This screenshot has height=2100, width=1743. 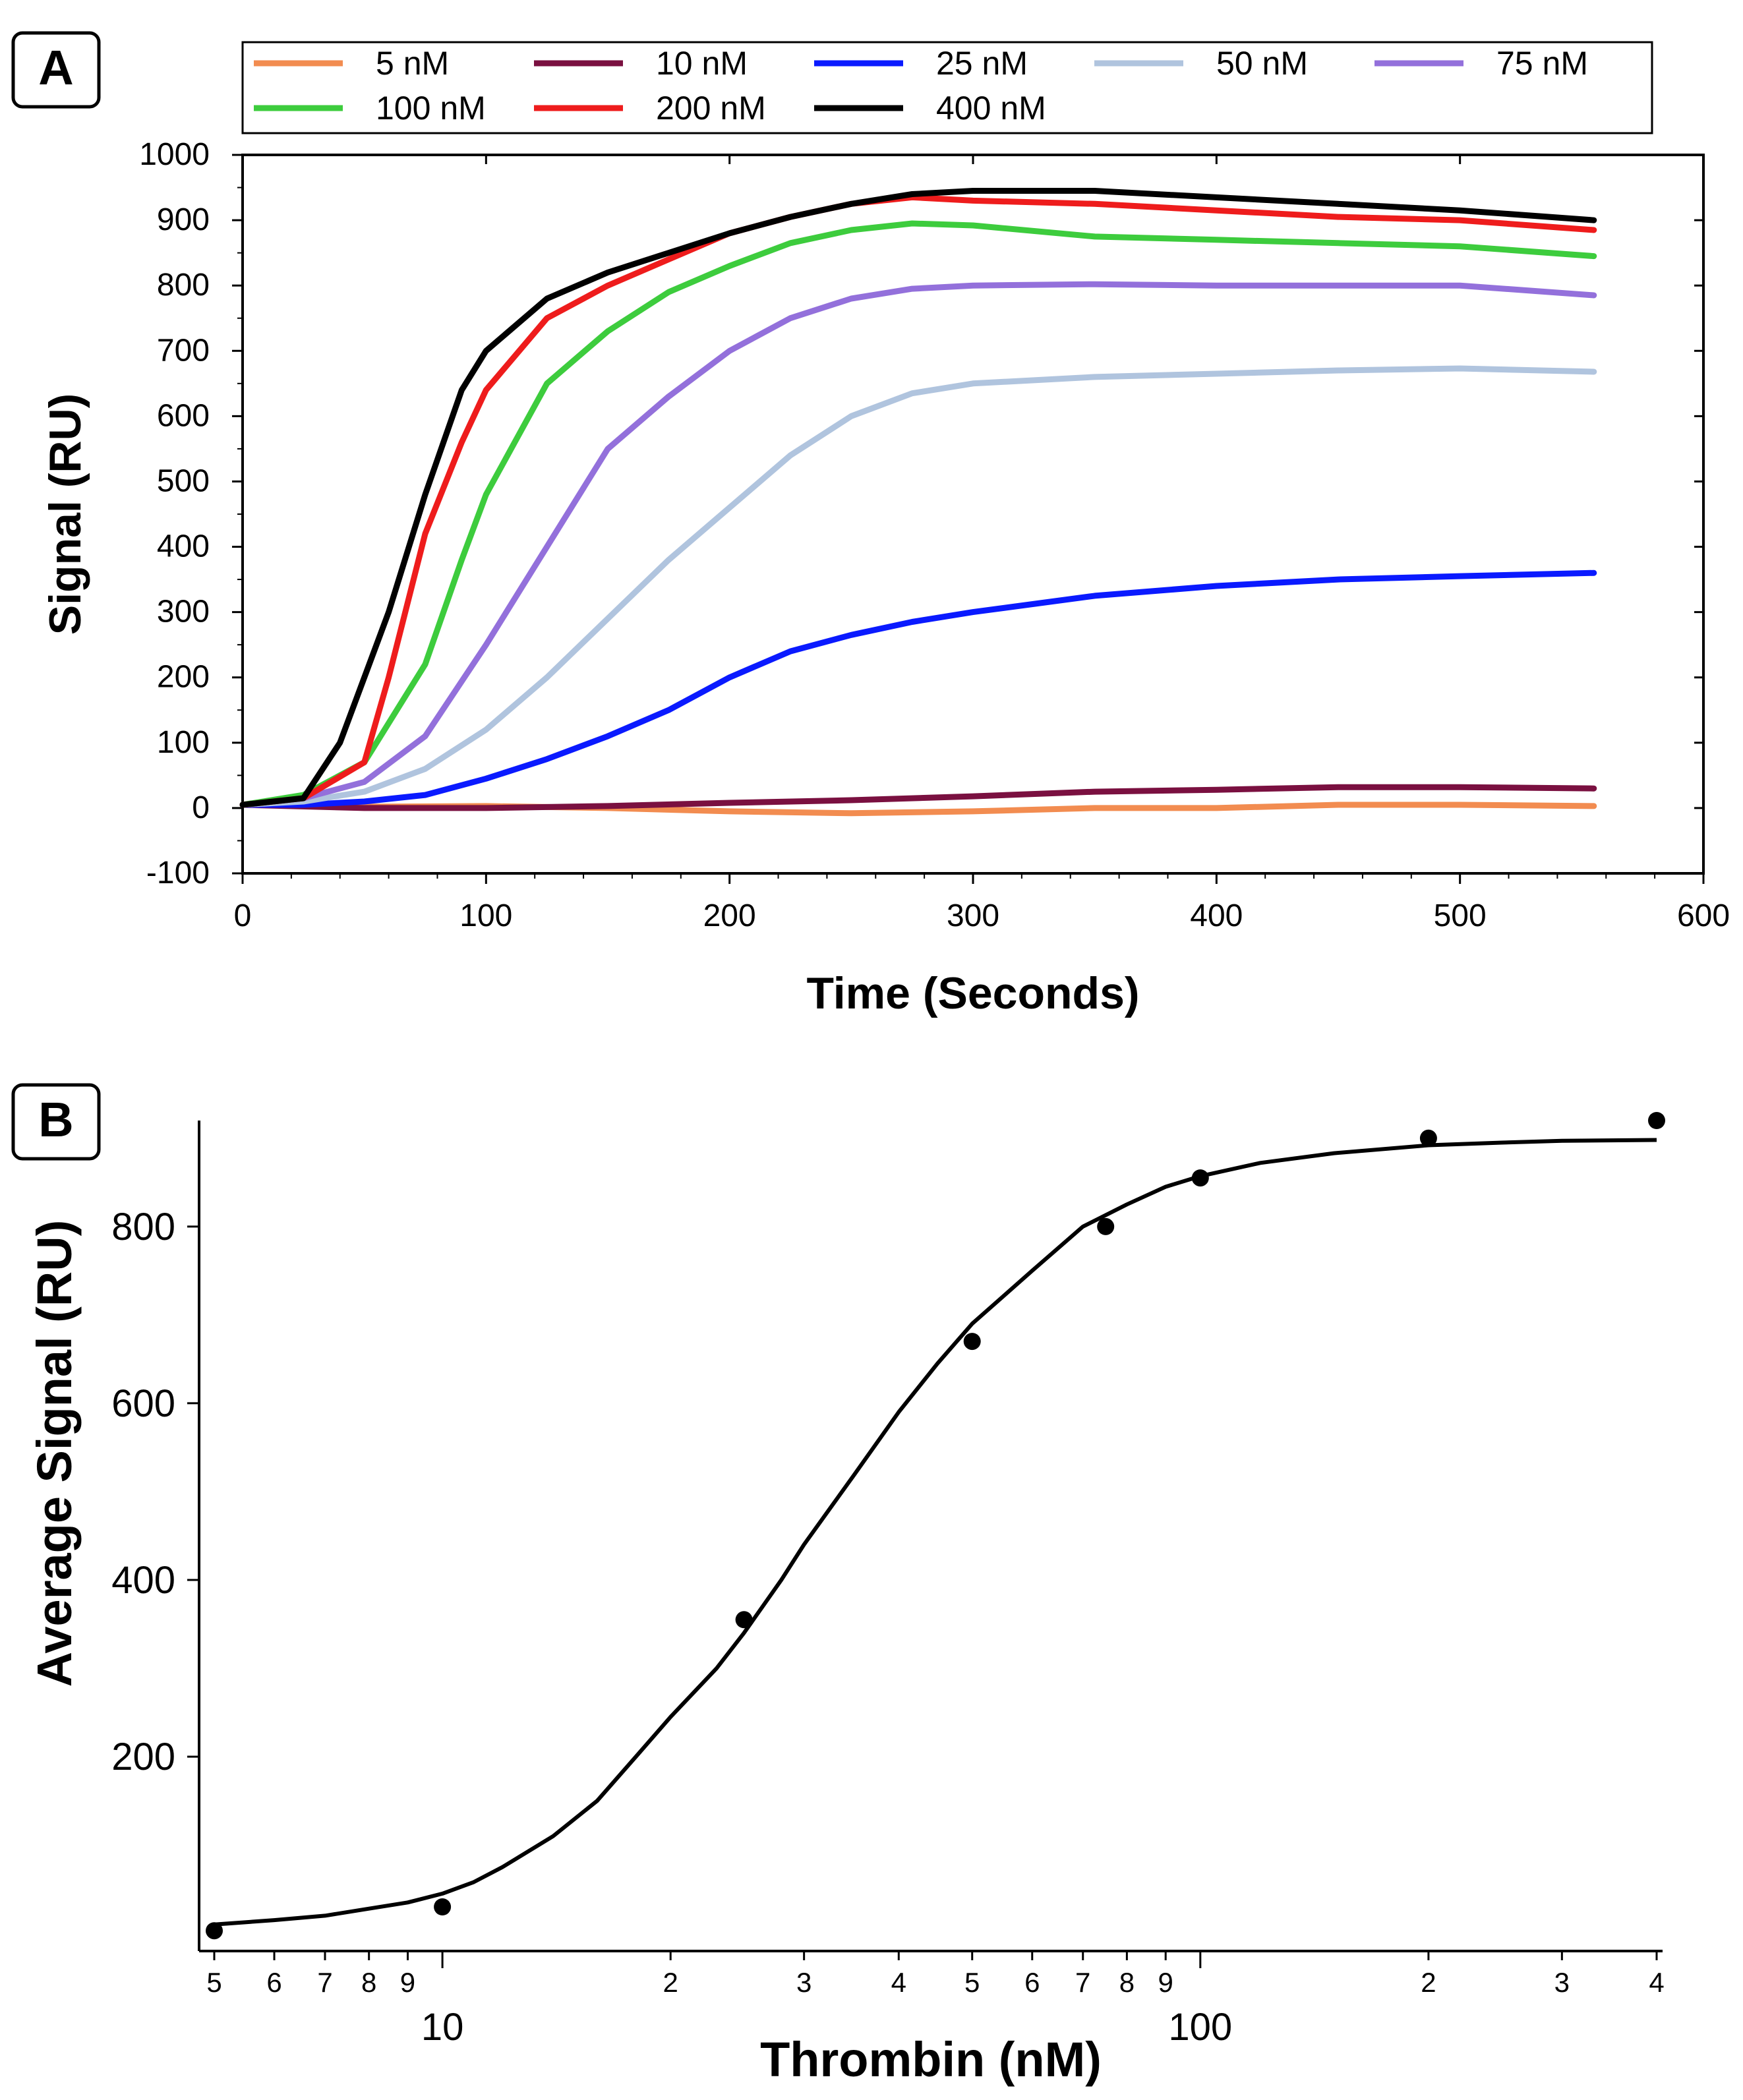 I want to click on y-tick-label-b-1: 400, so click(x=143, y=1580).